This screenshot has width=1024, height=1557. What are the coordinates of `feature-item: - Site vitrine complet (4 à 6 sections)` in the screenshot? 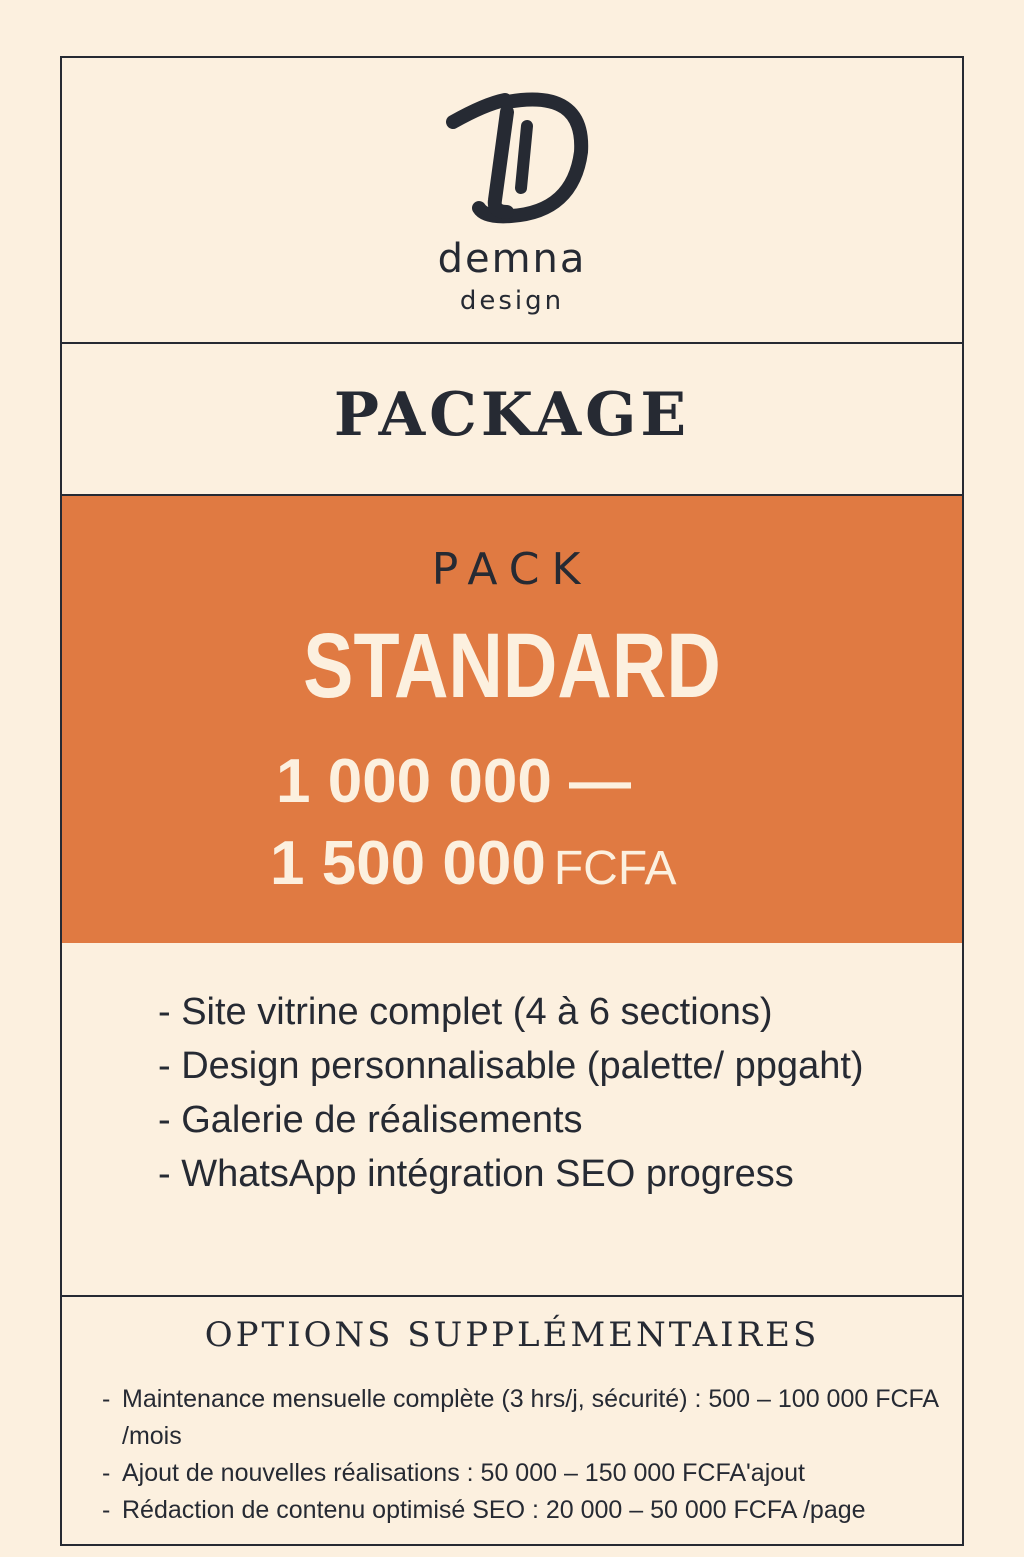 It's located at (465, 1012).